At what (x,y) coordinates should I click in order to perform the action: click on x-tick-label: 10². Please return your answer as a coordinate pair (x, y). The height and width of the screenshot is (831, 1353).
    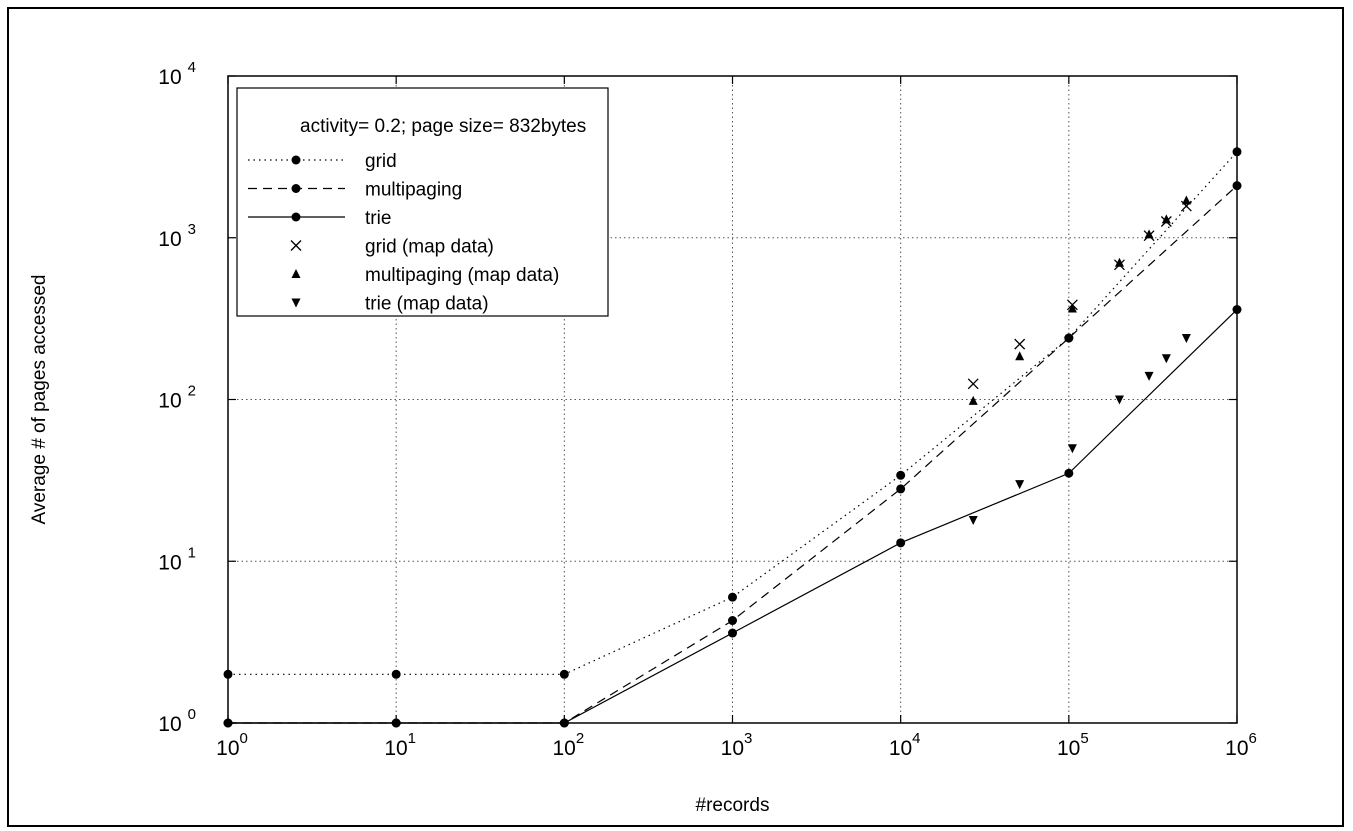
    Looking at the image, I should click on (568, 745).